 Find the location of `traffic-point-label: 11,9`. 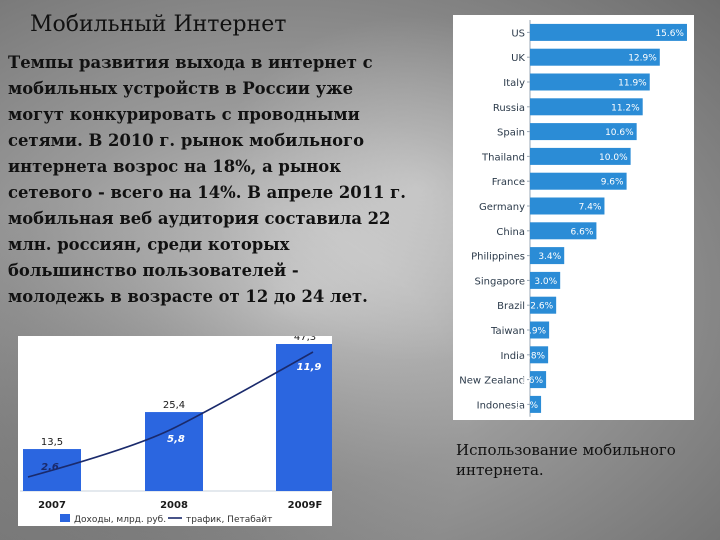

traffic-point-label: 11,9 is located at coordinates (309, 367).